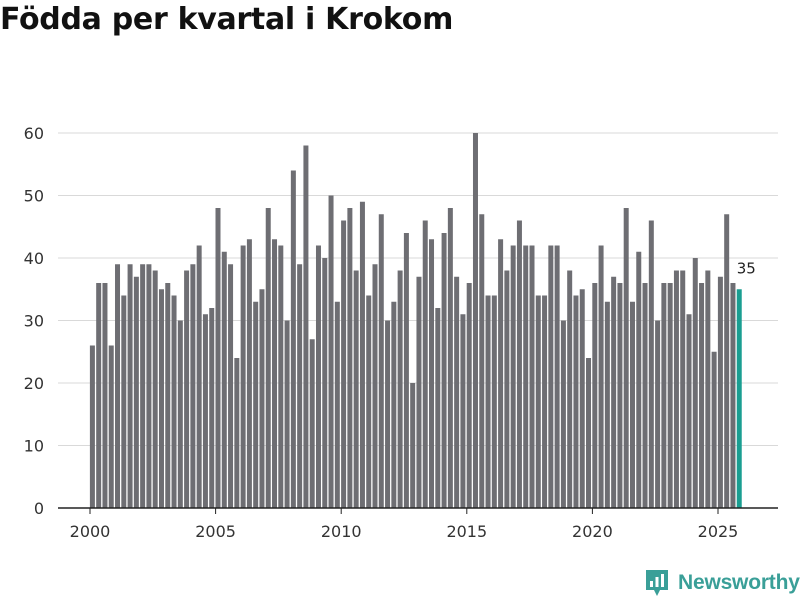 This screenshot has width=800, height=600. What do you see at coordinates (227, 19) in the screenshot?
I see `chart-title: Födda per kvartal i Krokom` at bounding box center [227, 19].